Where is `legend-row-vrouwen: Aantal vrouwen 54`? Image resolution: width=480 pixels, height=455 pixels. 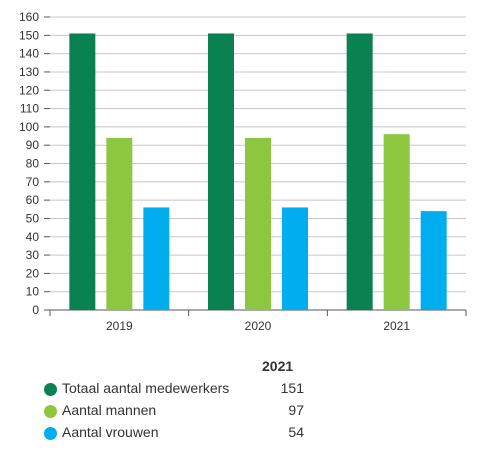 legend-row-vrouwen: Aantal vrouwen 54 is located at coordinates (174, 434).